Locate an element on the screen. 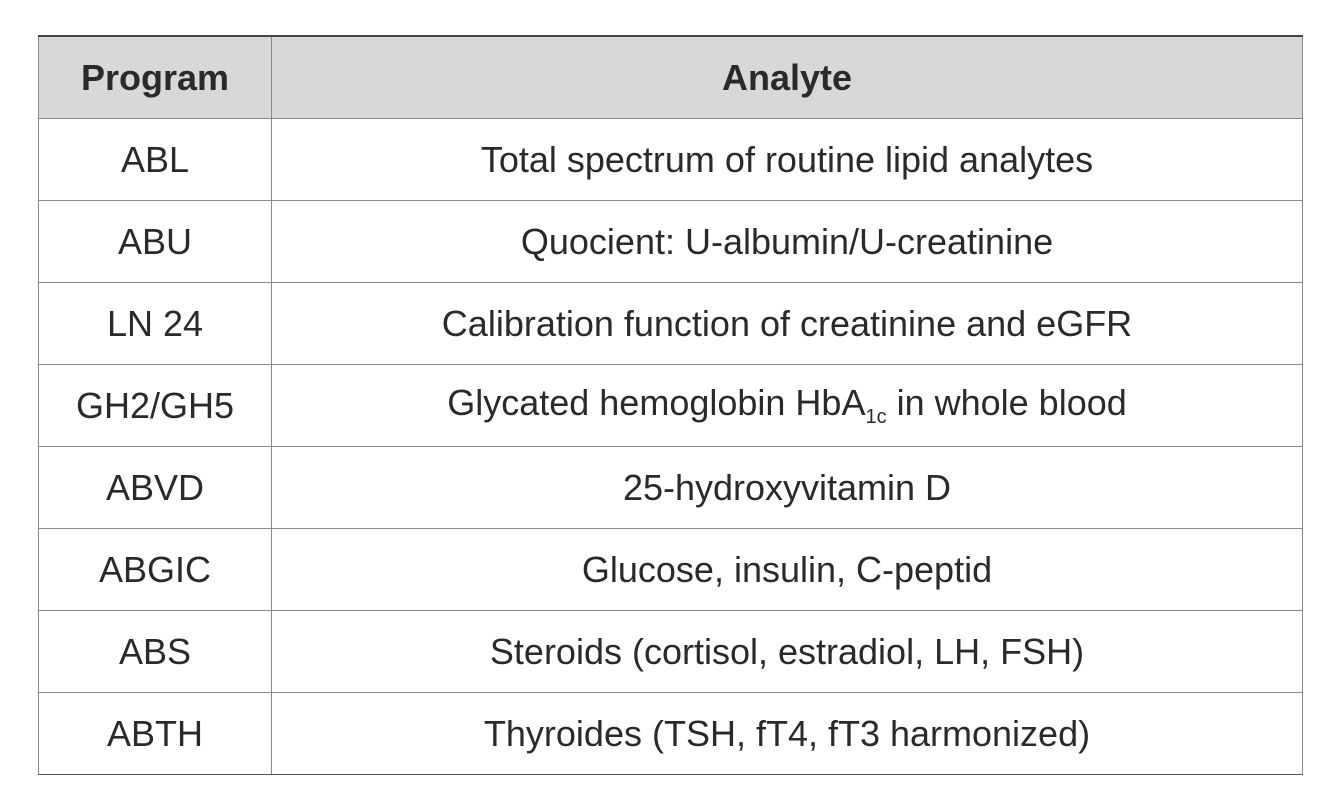 The image size is (1321, 800). table-cell: Thyroides (TSH, fT4, fT3 harmonized) is located at coordinates (787, 733).